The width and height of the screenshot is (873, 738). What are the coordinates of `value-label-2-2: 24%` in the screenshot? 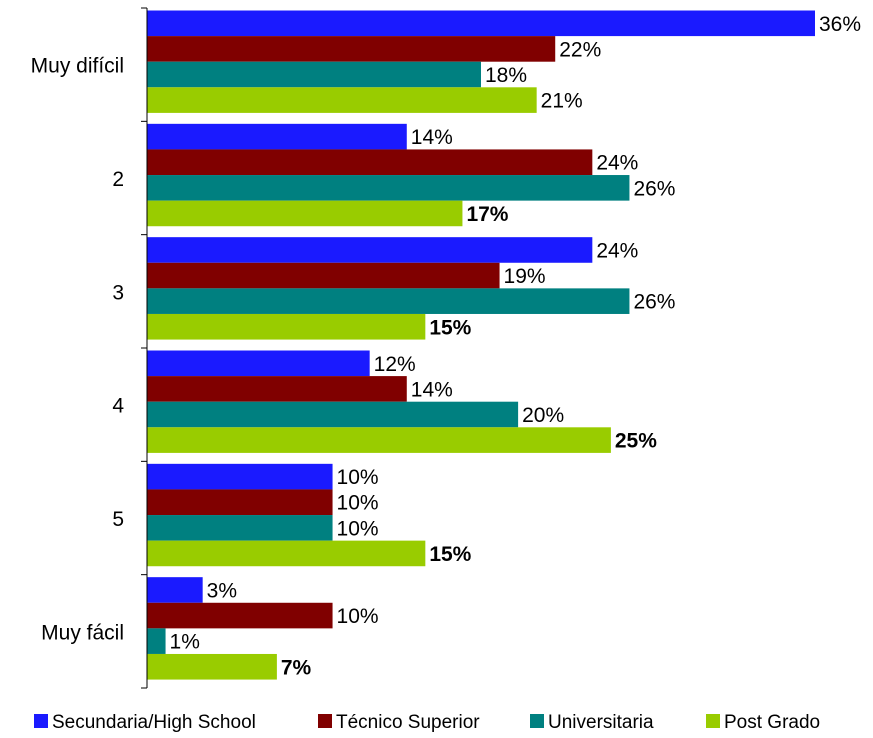 It's located at (617, 163).